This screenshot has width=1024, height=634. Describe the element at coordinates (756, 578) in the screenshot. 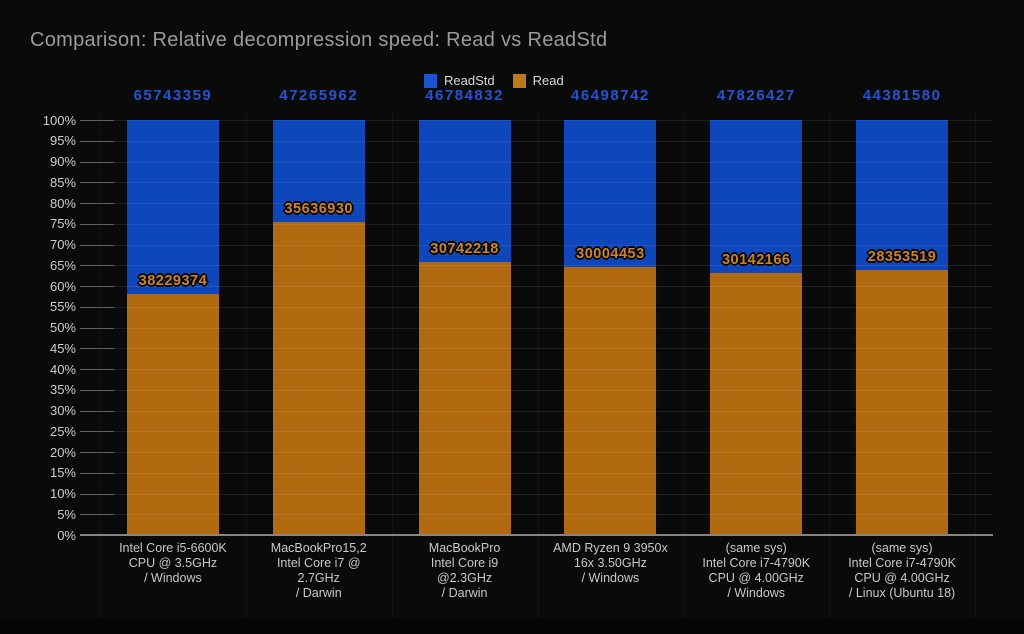

I see `x-axis-label-line: CPU @ 4.00GHz` at that location.